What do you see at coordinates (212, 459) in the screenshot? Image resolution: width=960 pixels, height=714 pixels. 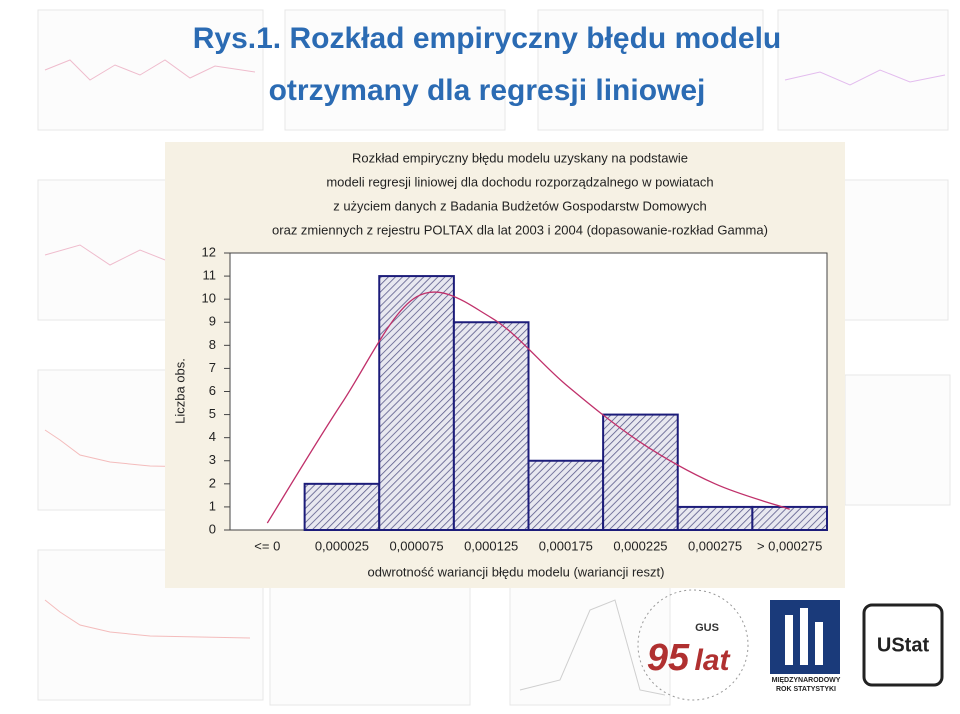 I see `y-tick-label: 3` at bounding box center [212, 459].